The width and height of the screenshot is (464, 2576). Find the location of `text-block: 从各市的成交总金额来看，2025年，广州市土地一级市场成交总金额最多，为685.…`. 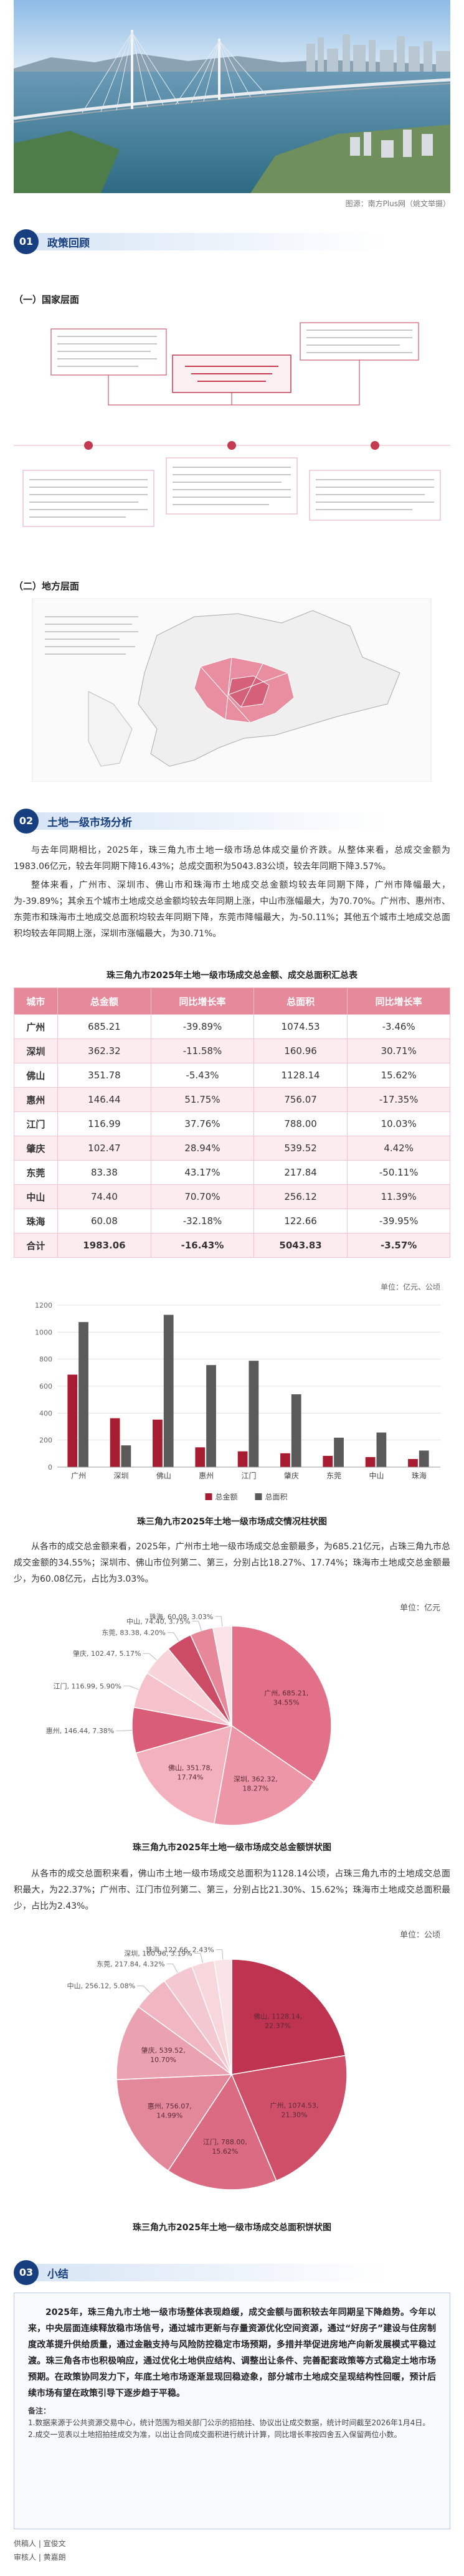

text-block: 从各市的成交总金额来看，2025年，广州市土地一级市场成交总金额最多，为685.… is located at coordinates (232, 1565).